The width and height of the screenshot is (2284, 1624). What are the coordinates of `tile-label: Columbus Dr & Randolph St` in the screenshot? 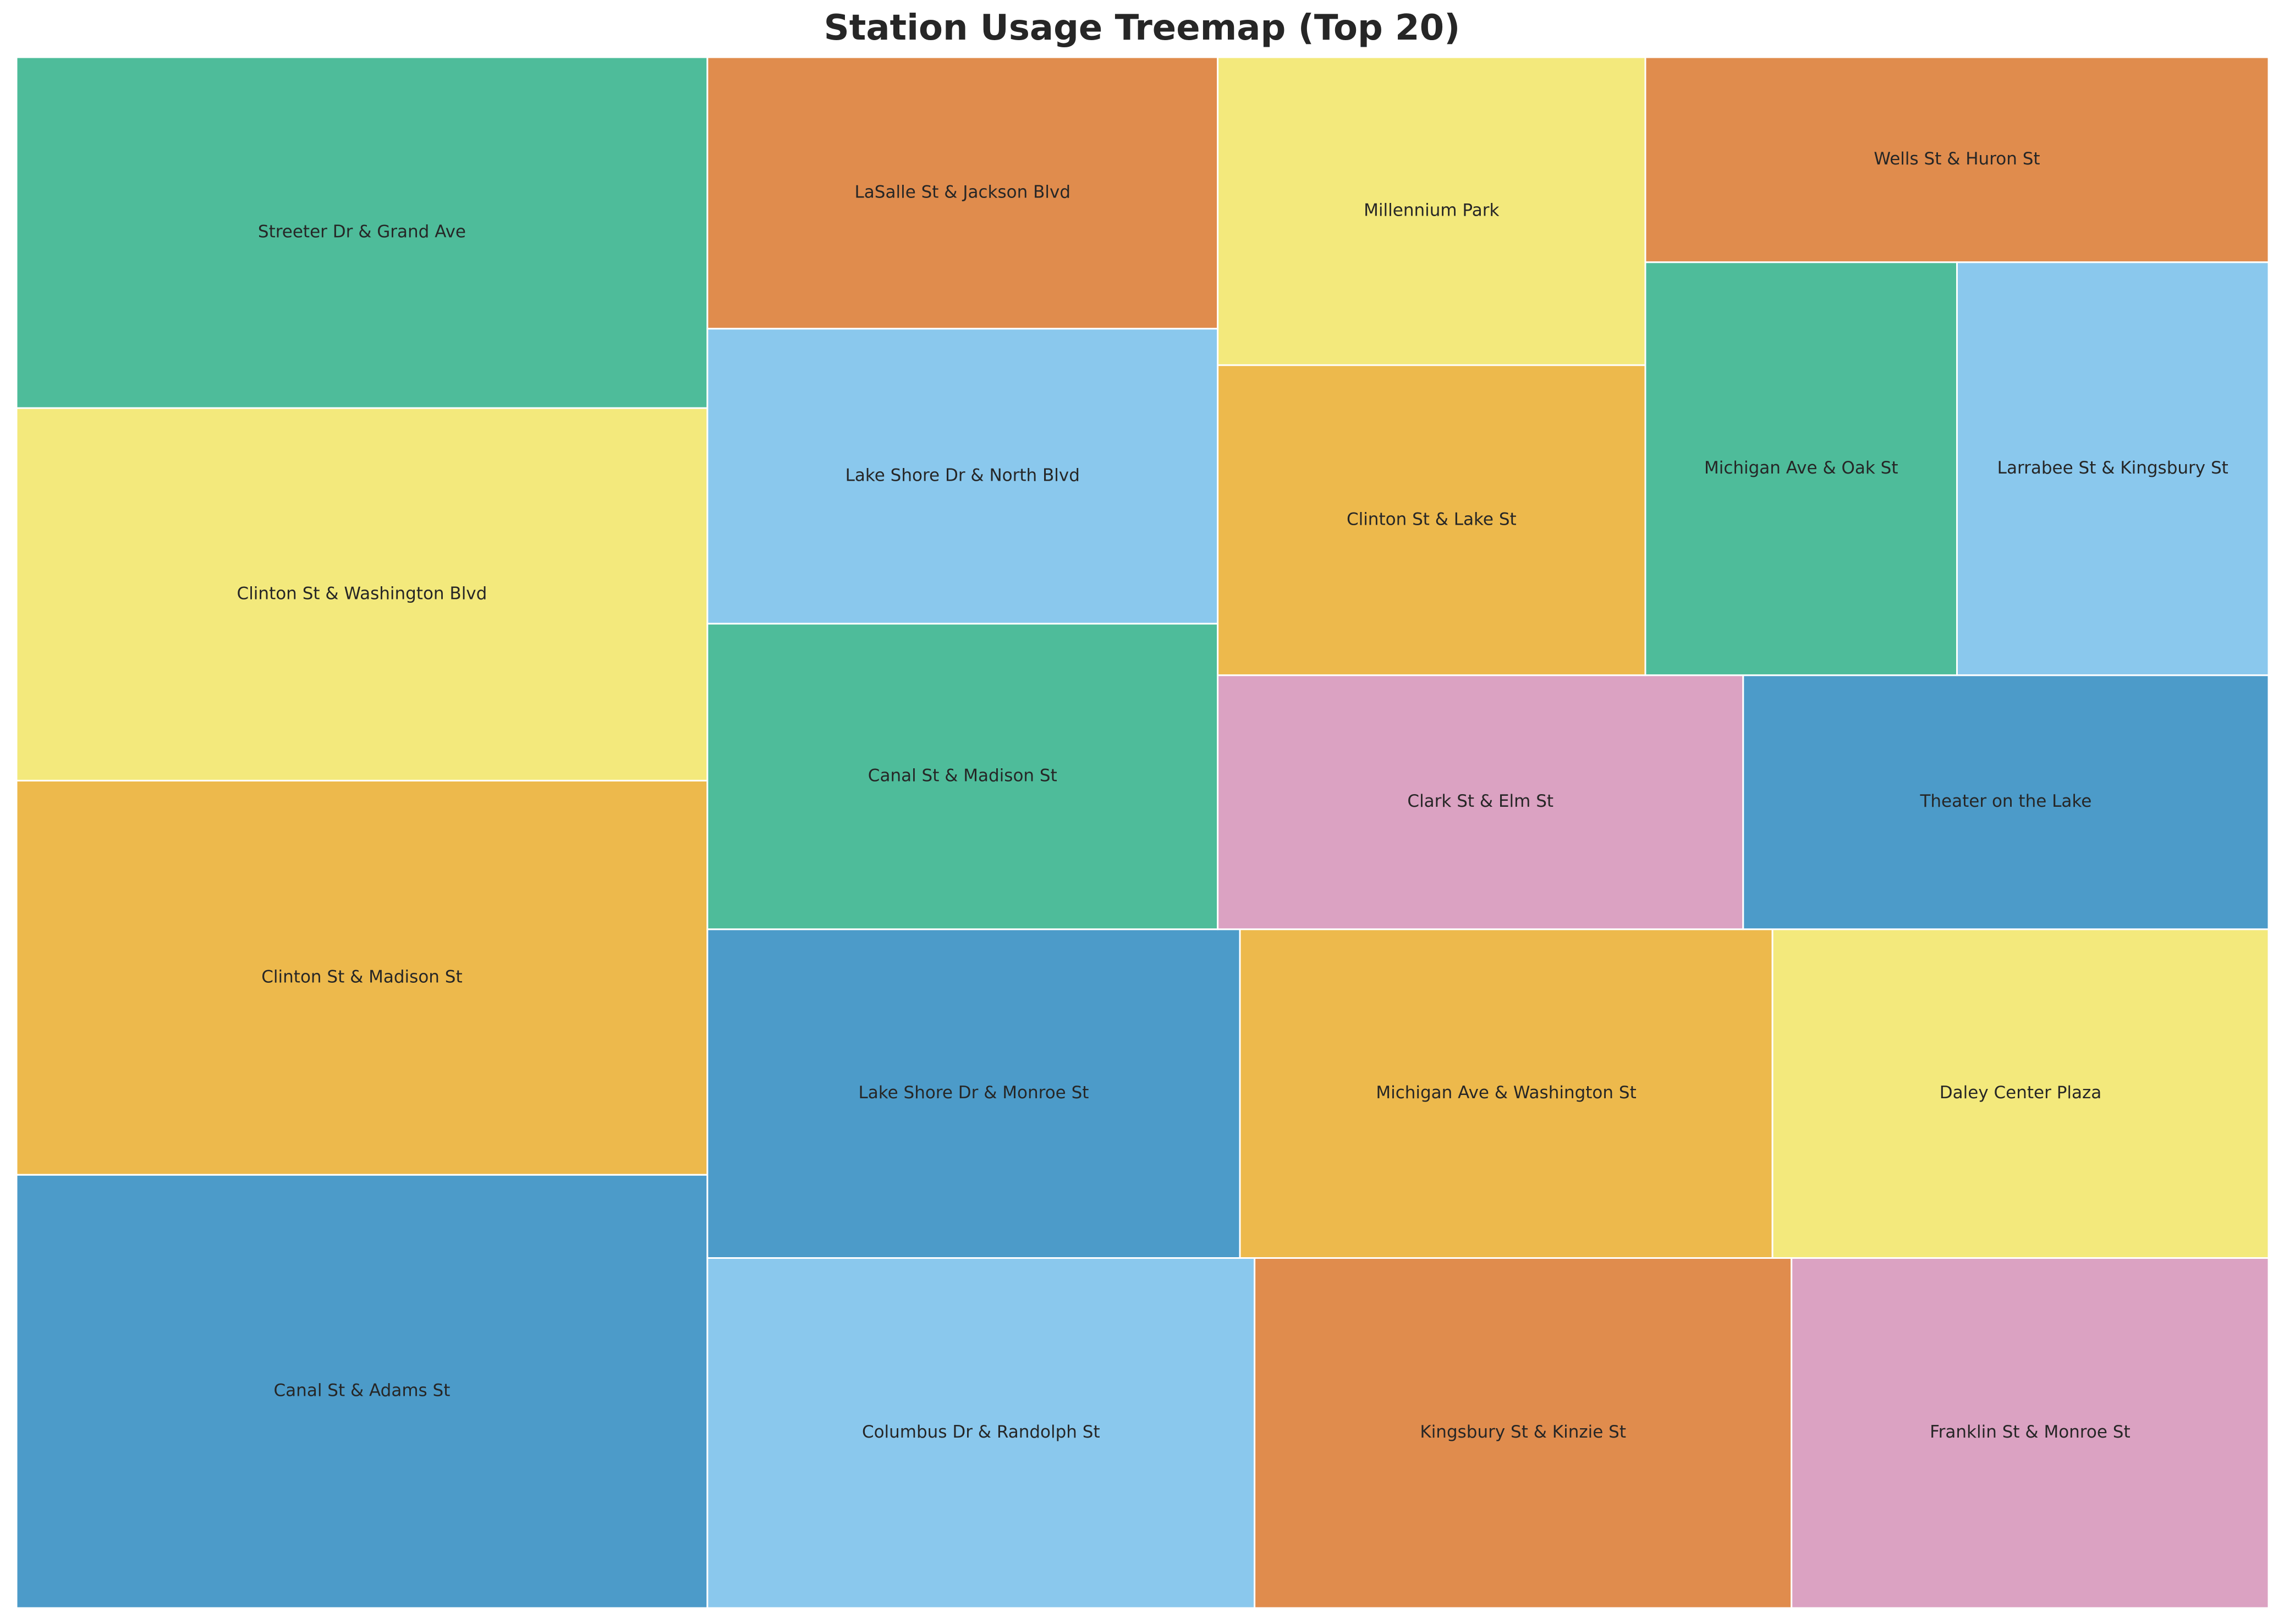 It's located at (981, 1432).